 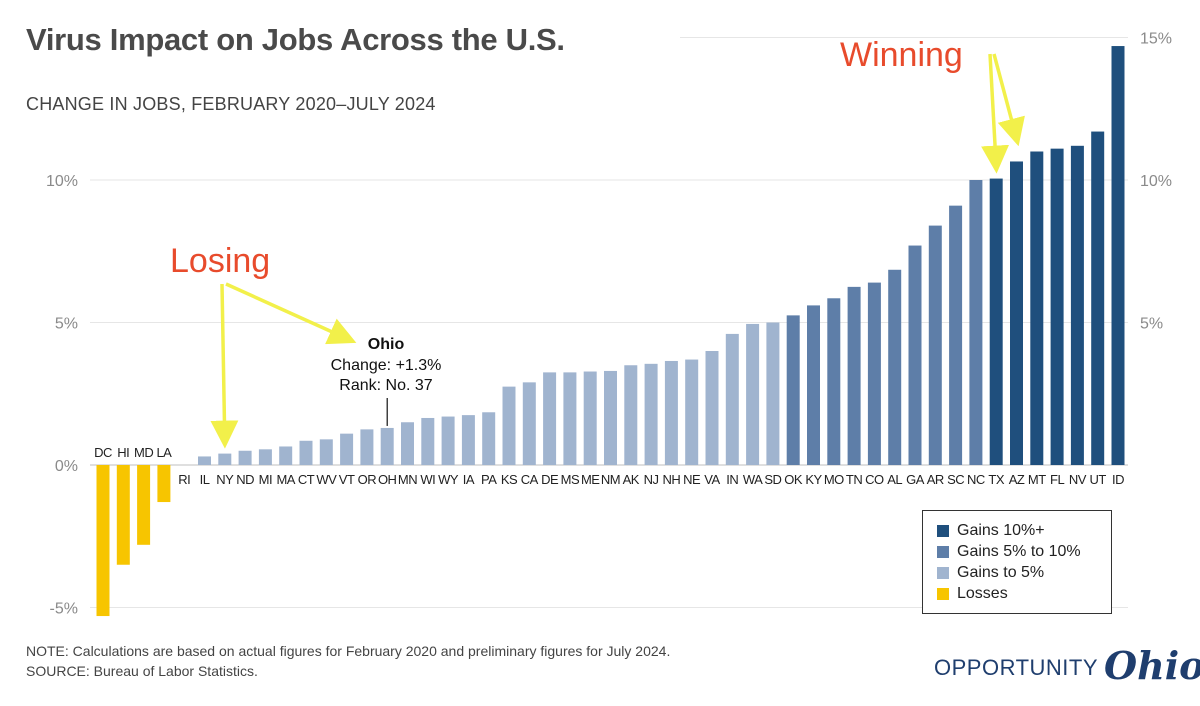 What do you see at coordinates (854, 479) in the screenshot?
I see `x-tick-label: TN` at bounding box center [854, 479].